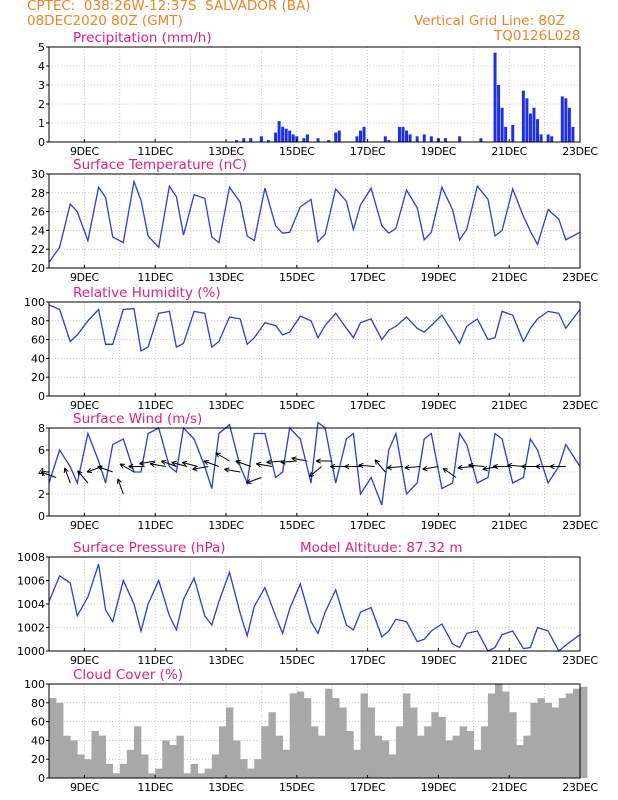  I want to click on y-tick-label: 24, so click(38, 230).